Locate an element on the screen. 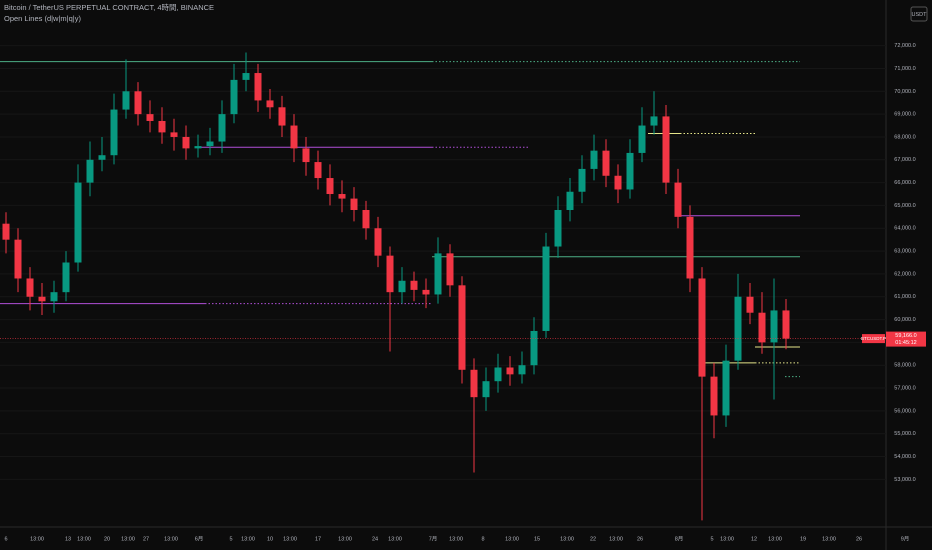 Image resolution: width=932 pixels, height=550 pixels. x-tick-label: 20 is located at coordinates (107, 539).